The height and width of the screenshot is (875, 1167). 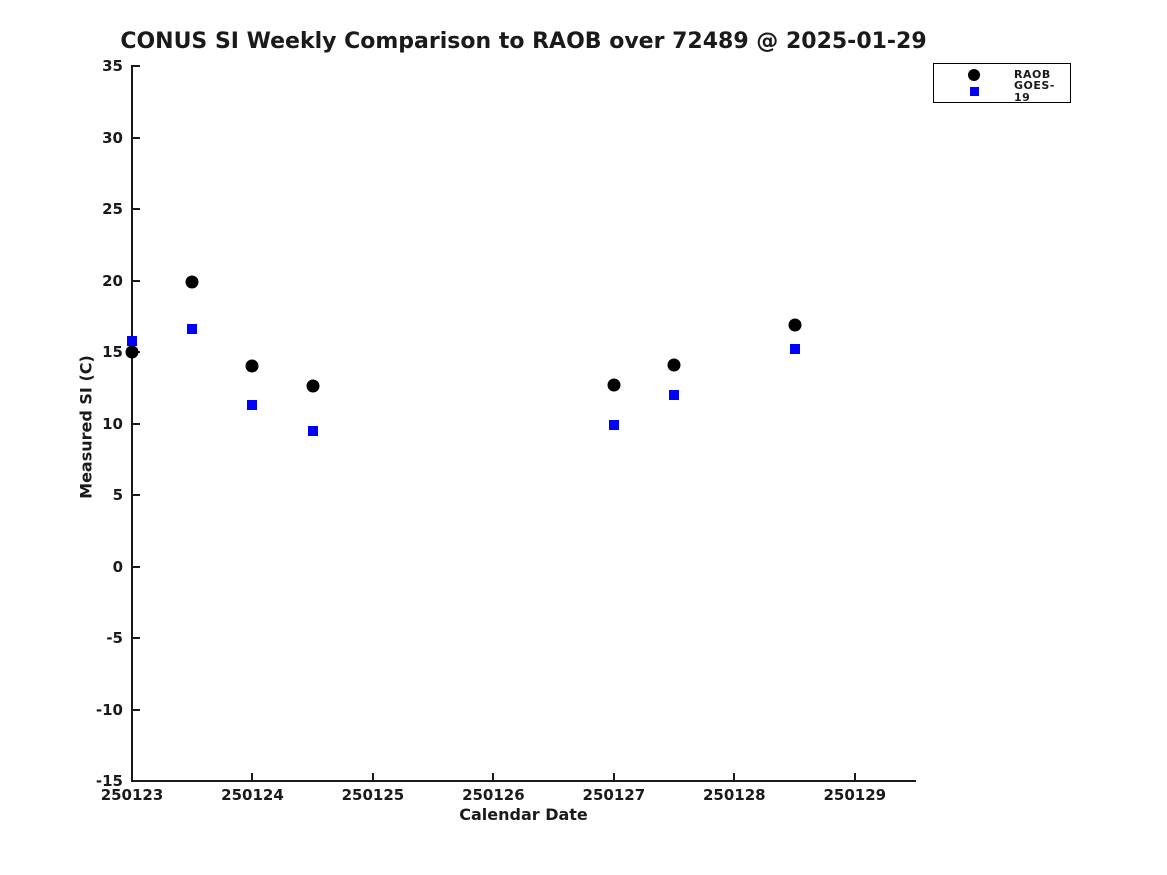 I want to click on x-tick-label: 250128, so click(x=734, y=795).